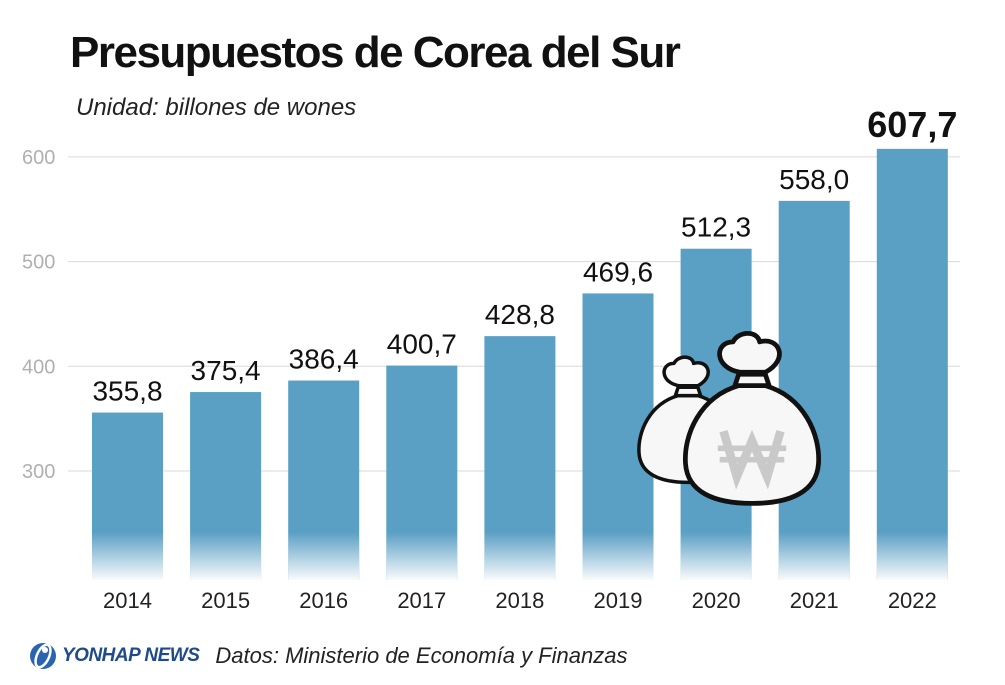 The image size is (1005, 685). What do you see at coordinates (131, 655) in the screenshot?
I see `logo-text: YONHAP NEWS` at bounding box center [131, 655].